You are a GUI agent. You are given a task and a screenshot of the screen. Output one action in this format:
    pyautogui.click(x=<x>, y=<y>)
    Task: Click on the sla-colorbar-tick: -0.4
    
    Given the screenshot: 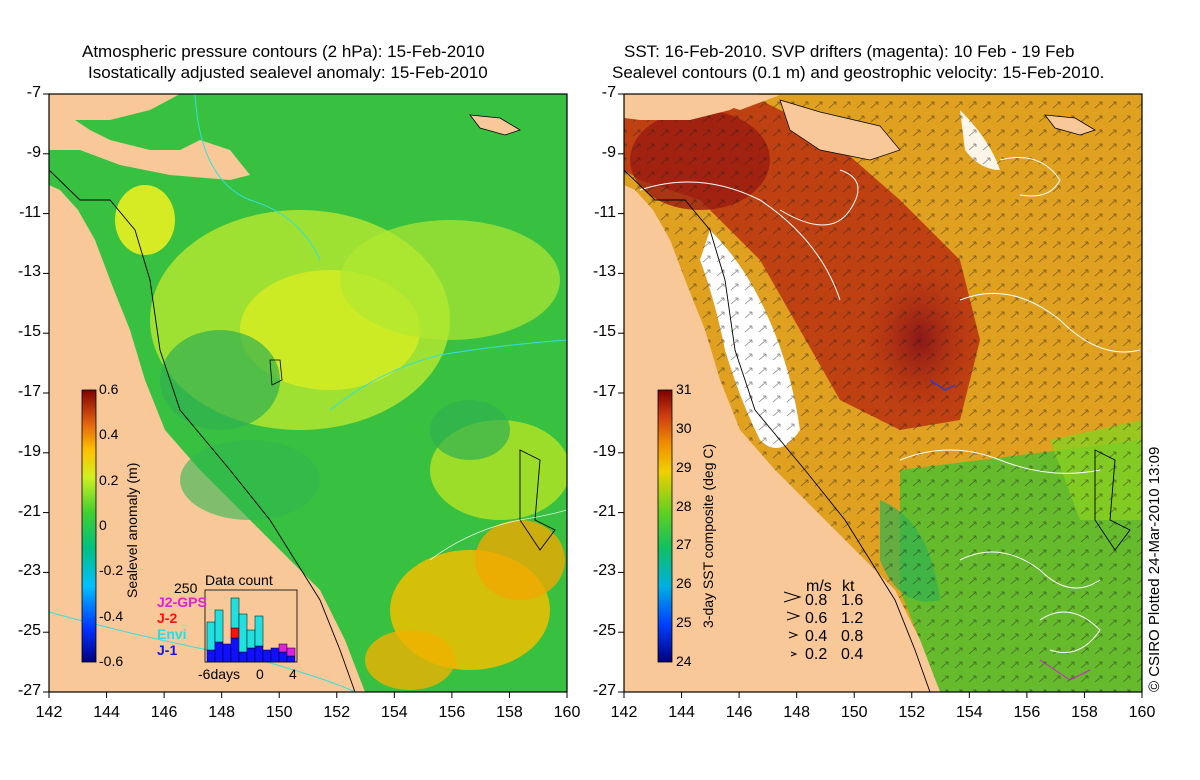 What is the action you would take?
    pyautogui.click(x=111, y=615)
    